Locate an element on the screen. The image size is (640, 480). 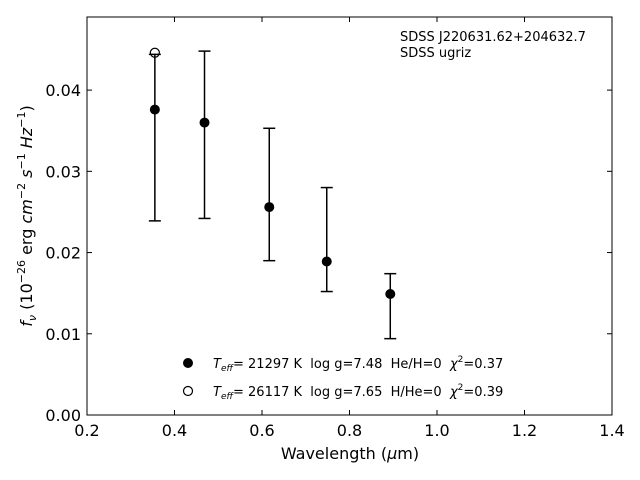
x-tick-label: 0.6 is located at coordinates (261, 430).